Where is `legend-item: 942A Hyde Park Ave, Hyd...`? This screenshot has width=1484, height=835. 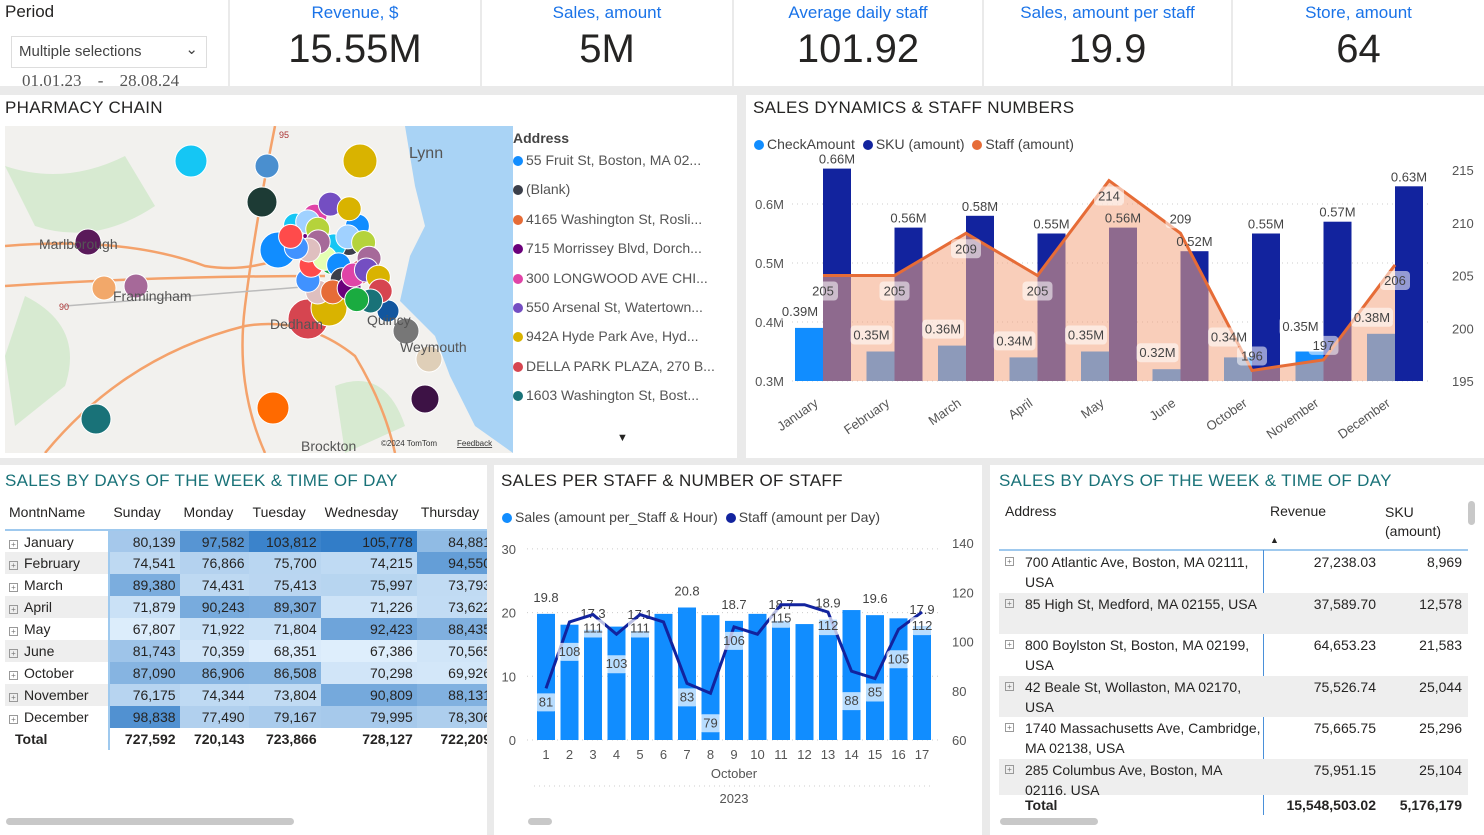
legend-item: 942A Hyde Park Ave, Hyd... is located at coordinates (624, 342).